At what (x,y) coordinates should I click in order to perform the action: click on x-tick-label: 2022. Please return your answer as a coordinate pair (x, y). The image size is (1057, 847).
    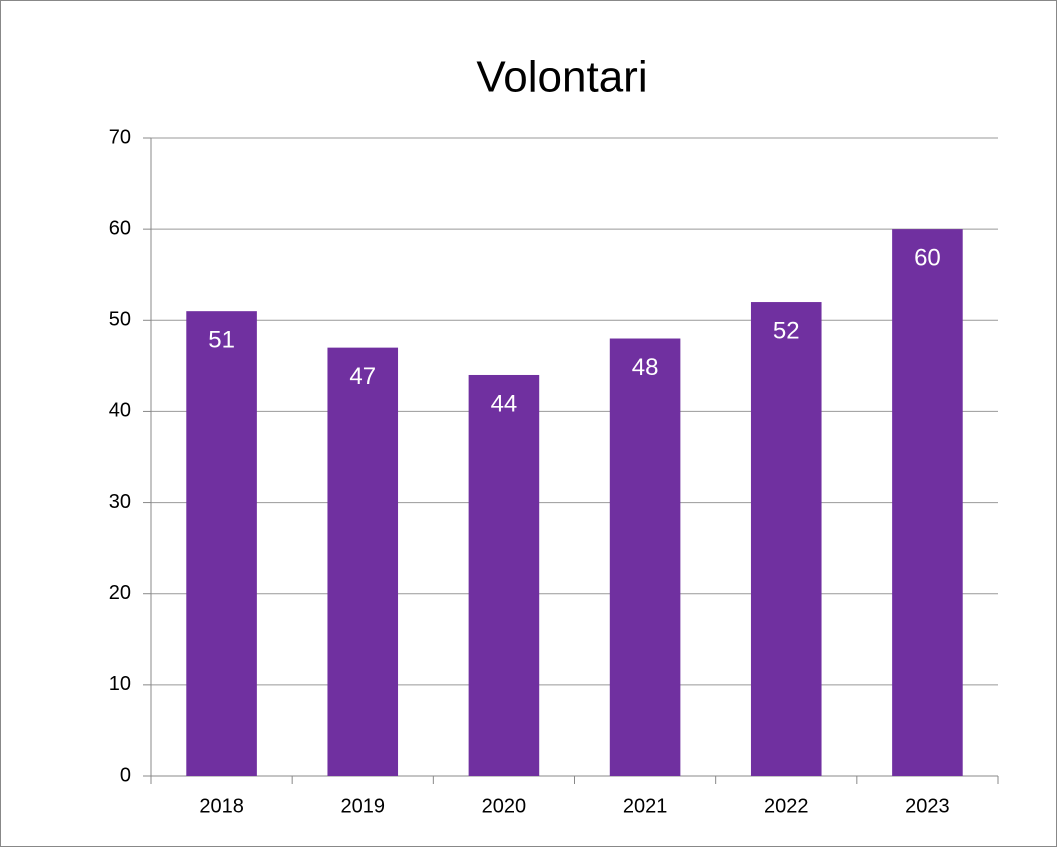
    Looking at the image, I should click on (786, 806).